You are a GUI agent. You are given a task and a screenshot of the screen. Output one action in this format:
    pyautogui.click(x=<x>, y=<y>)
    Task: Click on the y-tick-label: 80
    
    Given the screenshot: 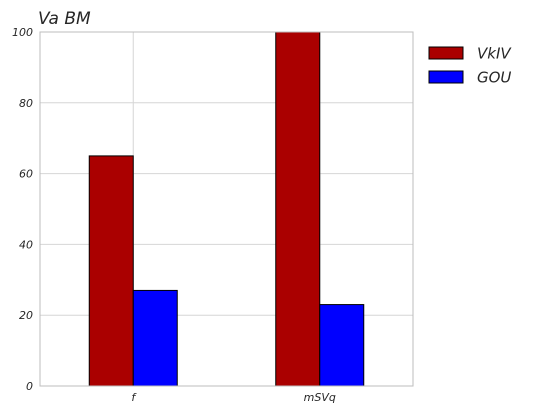 What is the action you would take?
    pyautogui.click(x=26, y=103)
    